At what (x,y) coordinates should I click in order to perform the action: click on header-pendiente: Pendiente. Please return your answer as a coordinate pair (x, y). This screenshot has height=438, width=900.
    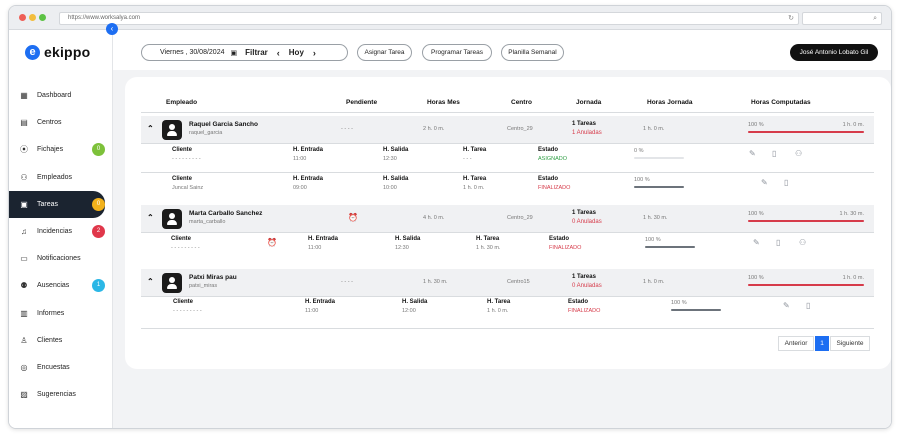
    Looking at the image, I should click on (362, 102).